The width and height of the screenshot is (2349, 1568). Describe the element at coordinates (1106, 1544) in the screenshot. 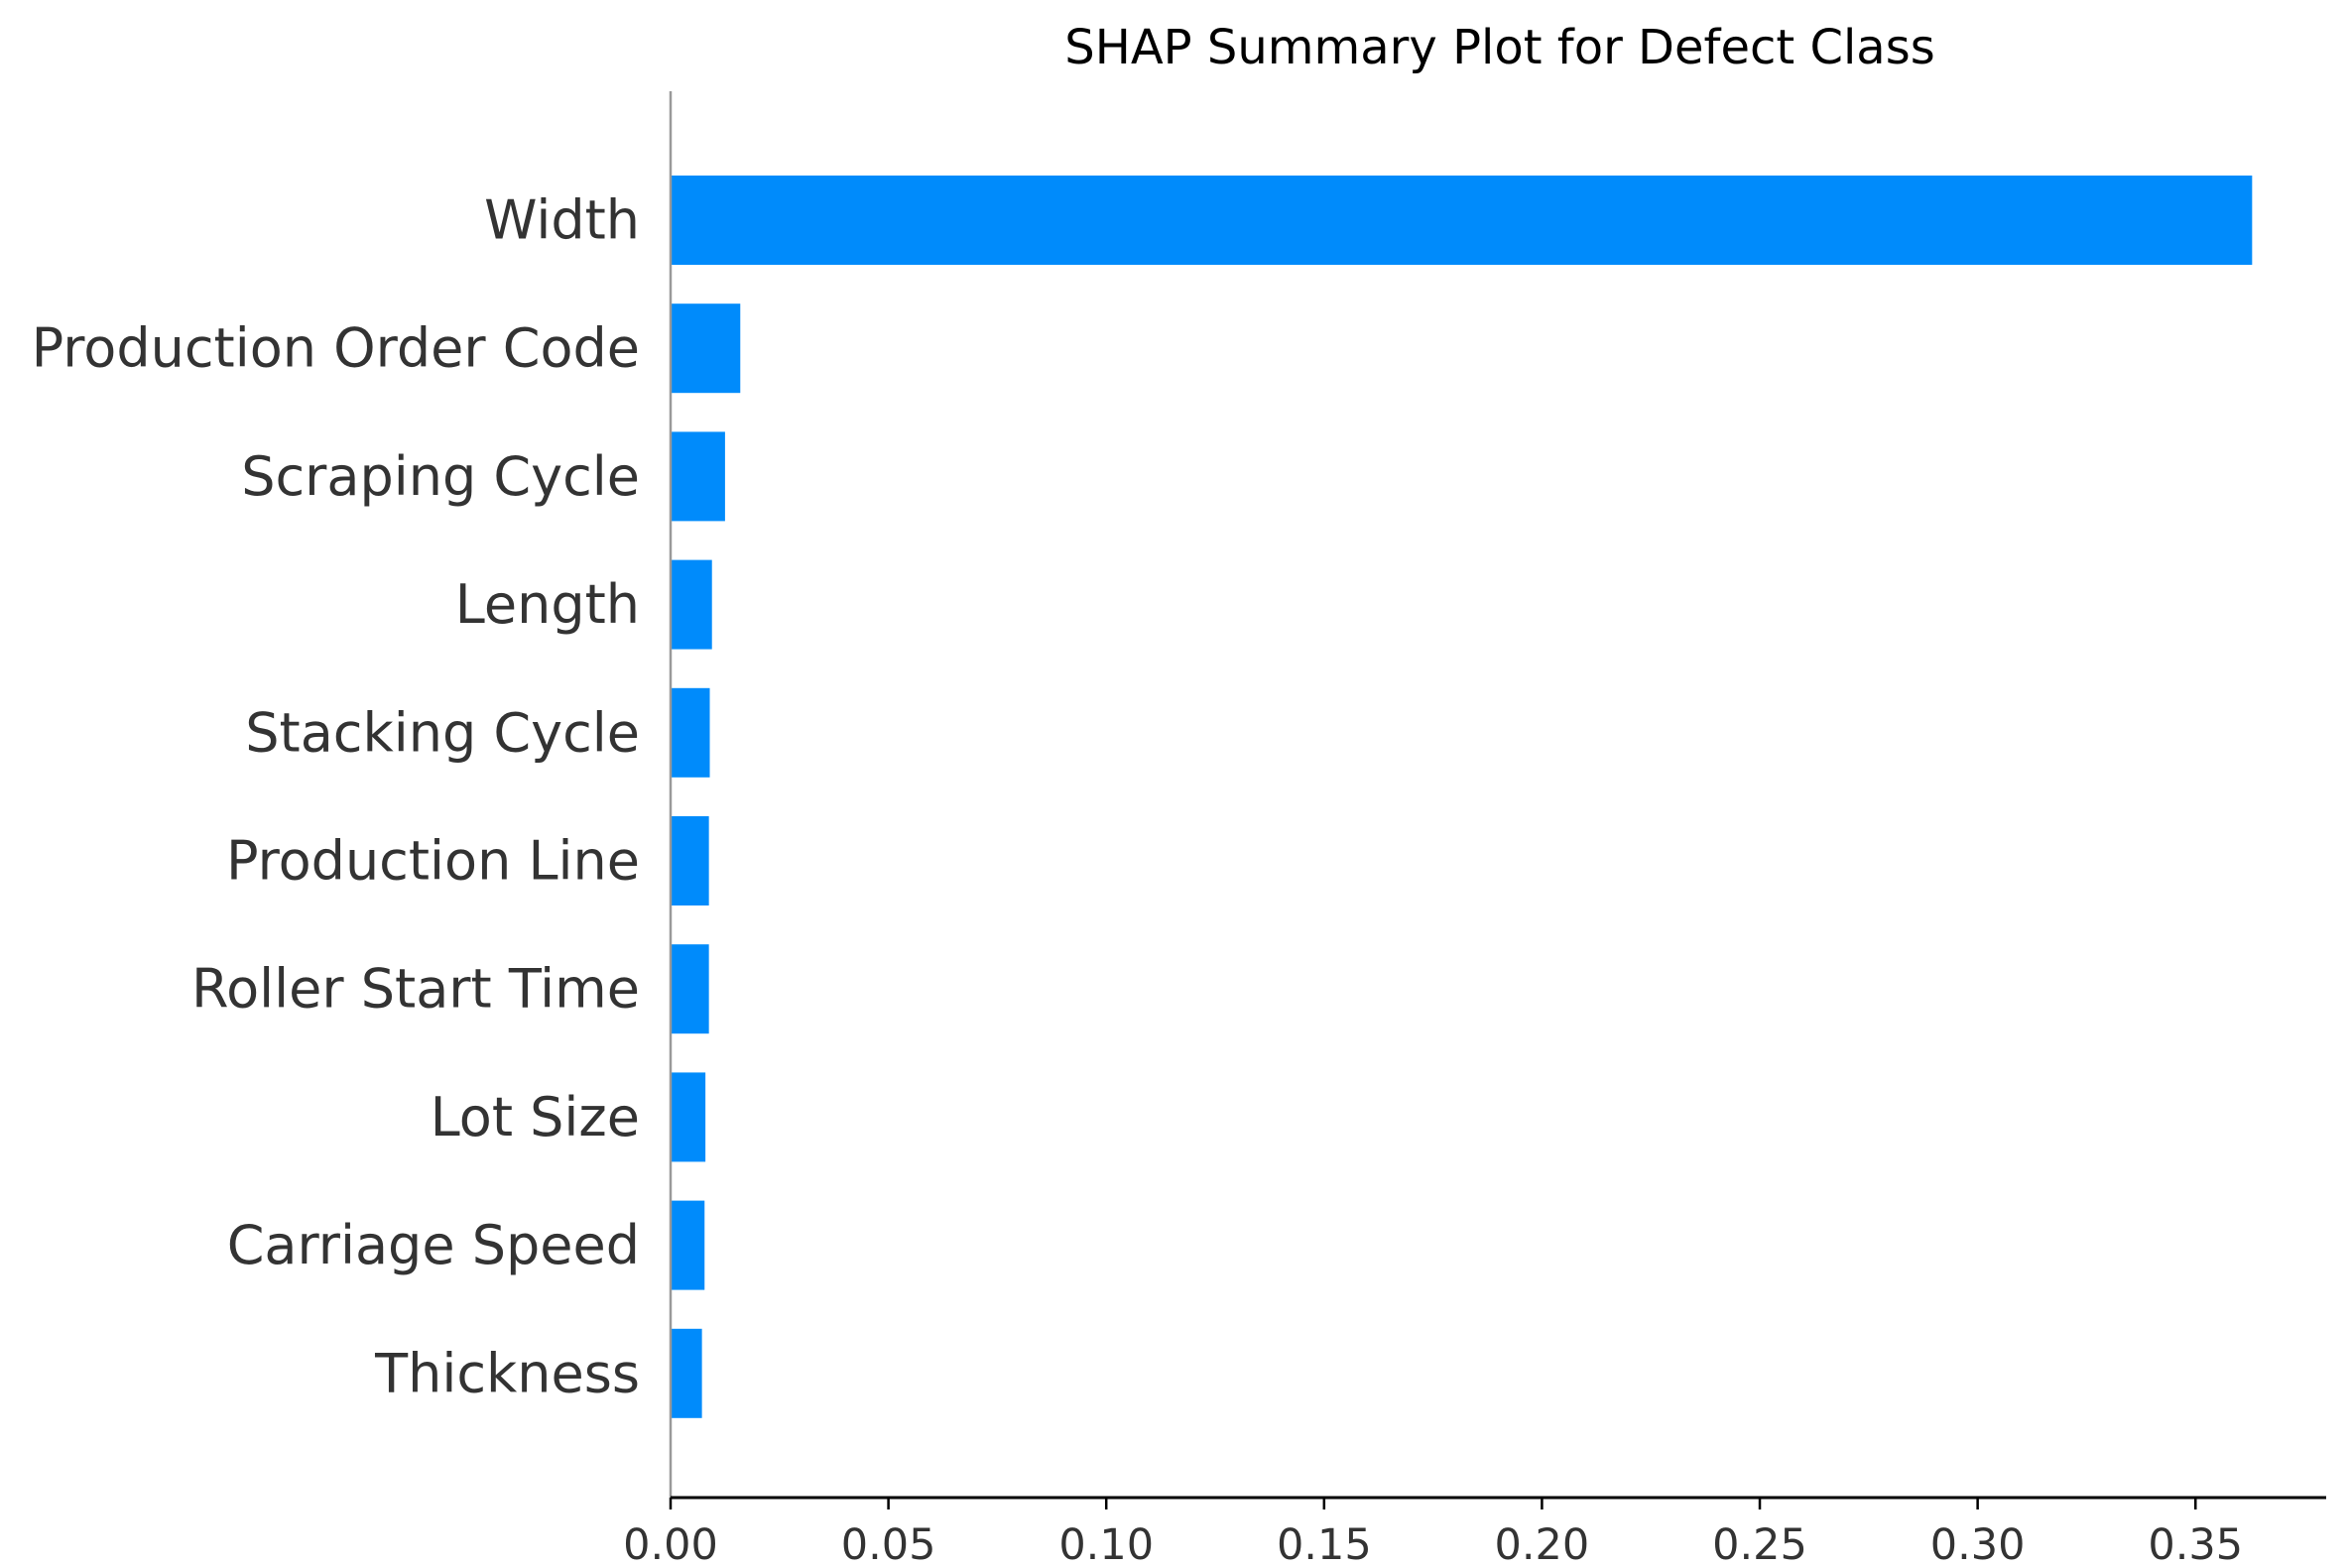

I see `x-tick-label: 0.10` at that location.